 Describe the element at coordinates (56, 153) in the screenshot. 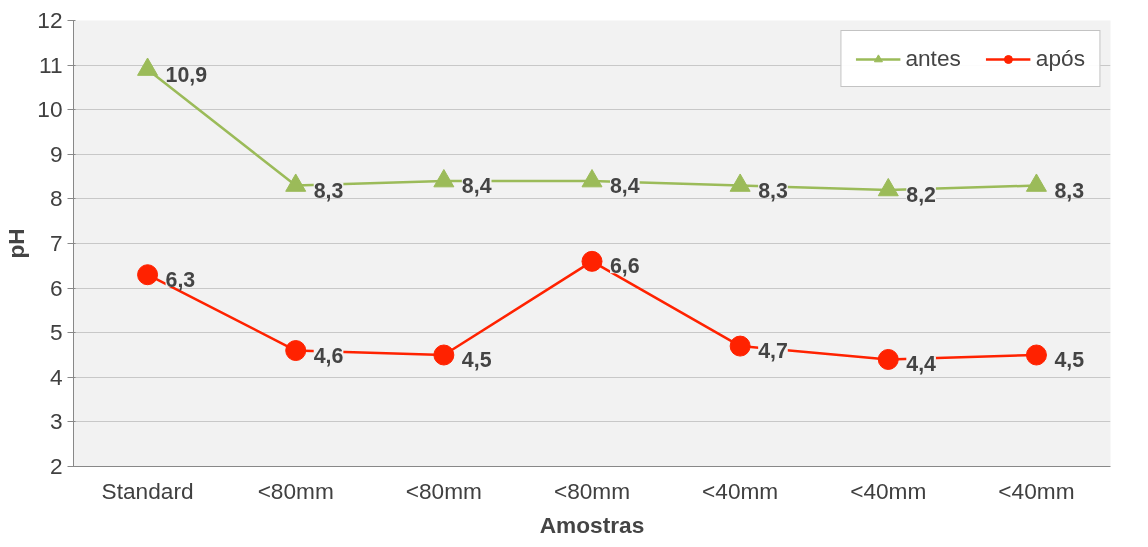

I see `y-tick-label: 9` at that location.